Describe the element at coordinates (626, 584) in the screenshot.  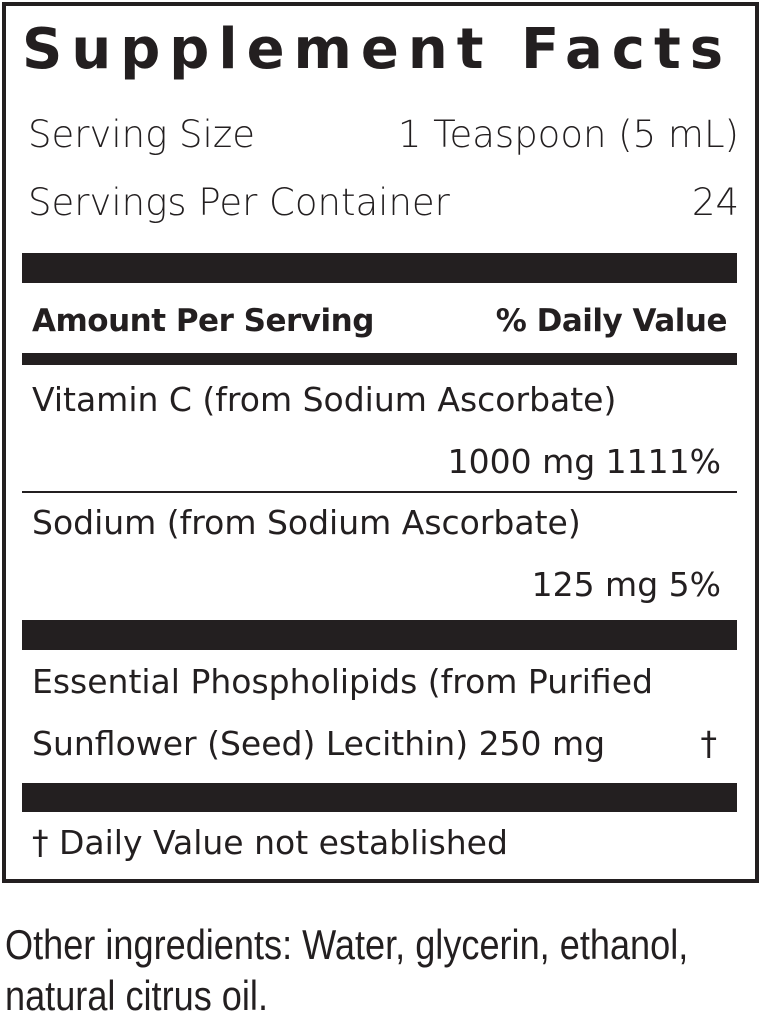
I see `nutrient-amount-dv: 125 mg 5%` at that location.